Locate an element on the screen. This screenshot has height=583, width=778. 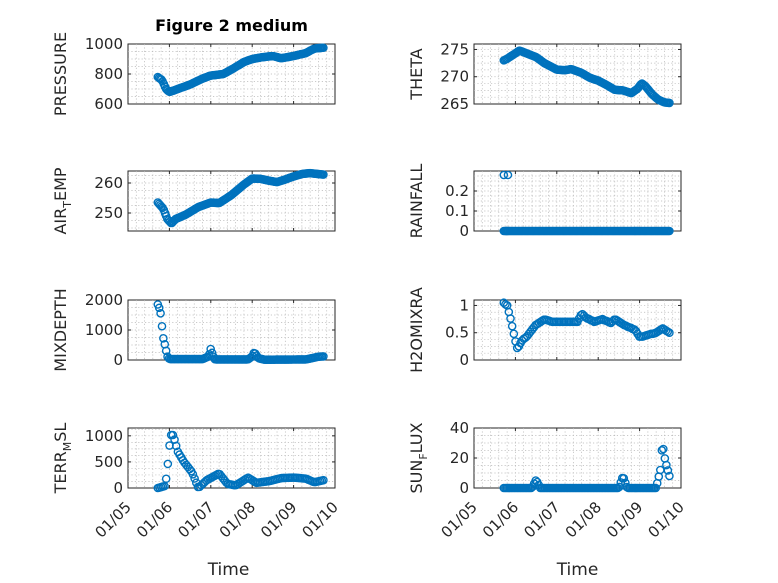
y-axis-label: THETA is located at coordinates (416, 74).